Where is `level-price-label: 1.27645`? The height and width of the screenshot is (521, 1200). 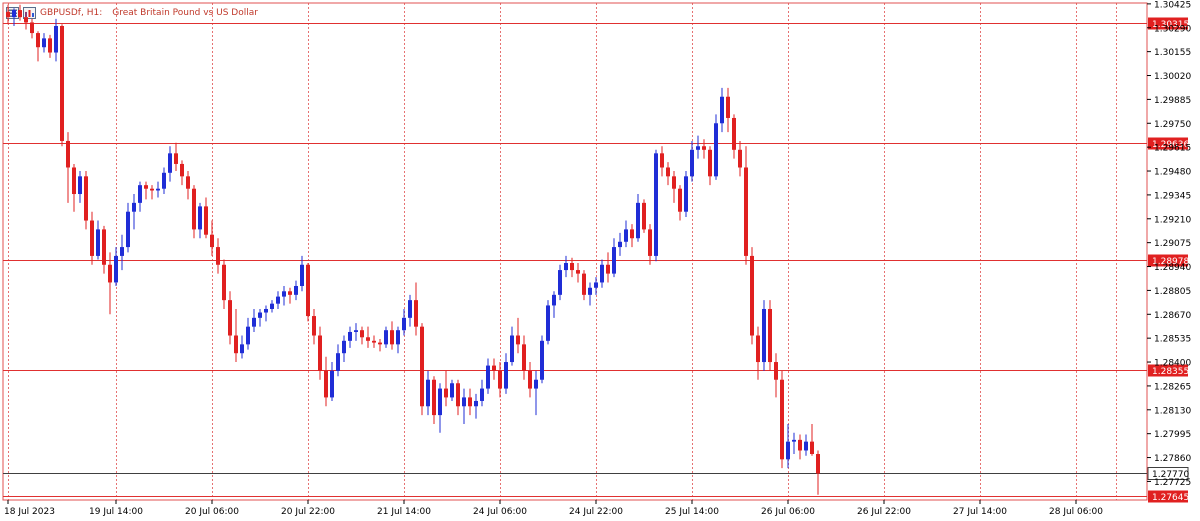 level-price-label: 1.27645 is located at coordinates (1170, 498).